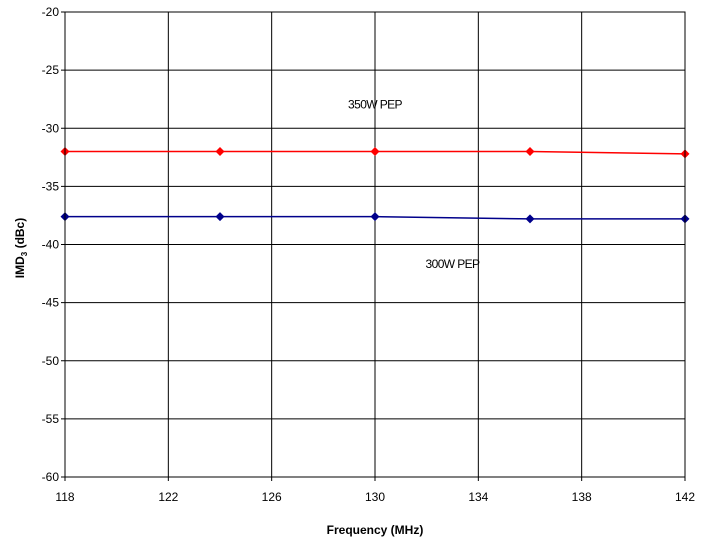  Describe the element at coordinates (168, 497) in the screenshot. I see `x-tick-label: 122` at that location.